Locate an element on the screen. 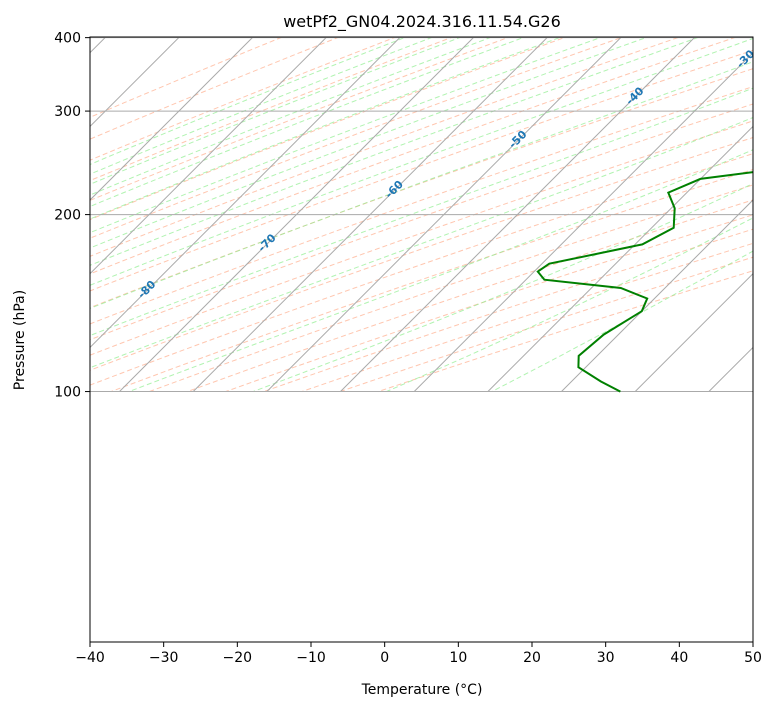 The height and width of the screenshot is (712, 775). y-tick-label: 400 is located at coordinates (67, 39).